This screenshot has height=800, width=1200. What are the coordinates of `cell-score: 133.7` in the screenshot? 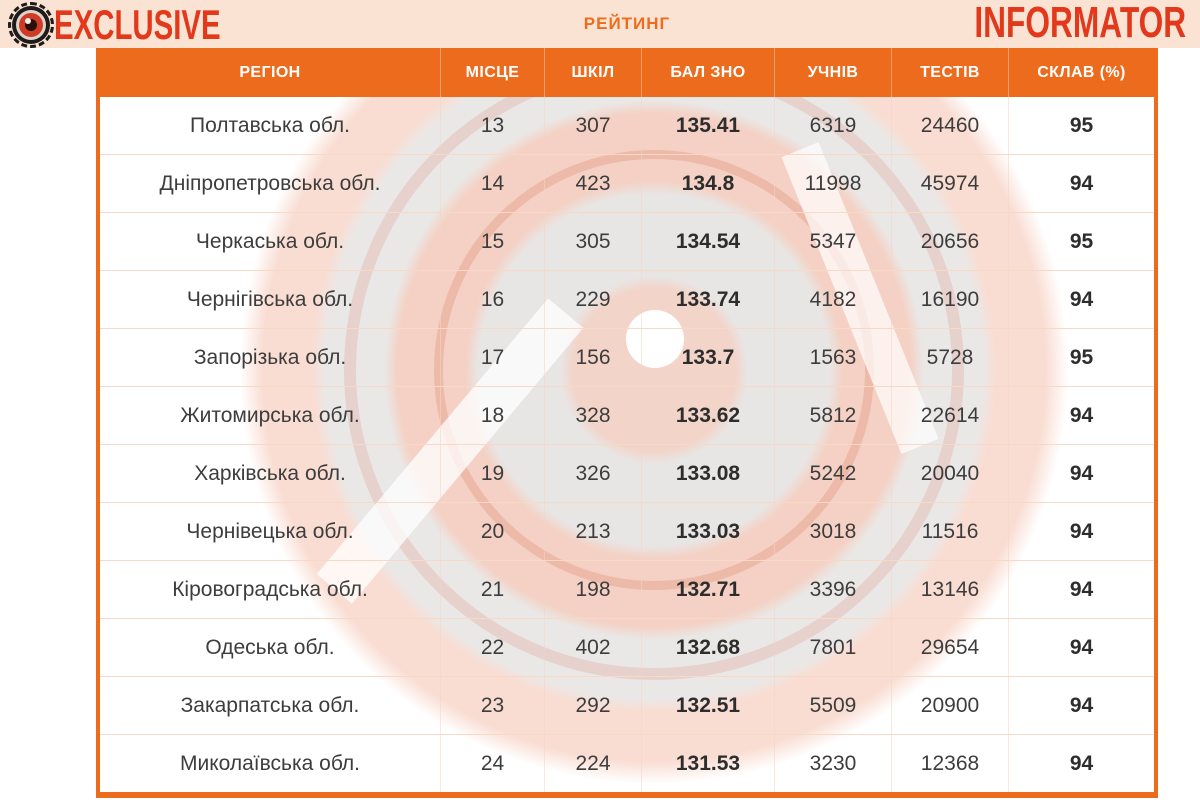 It's located at (707, 357).